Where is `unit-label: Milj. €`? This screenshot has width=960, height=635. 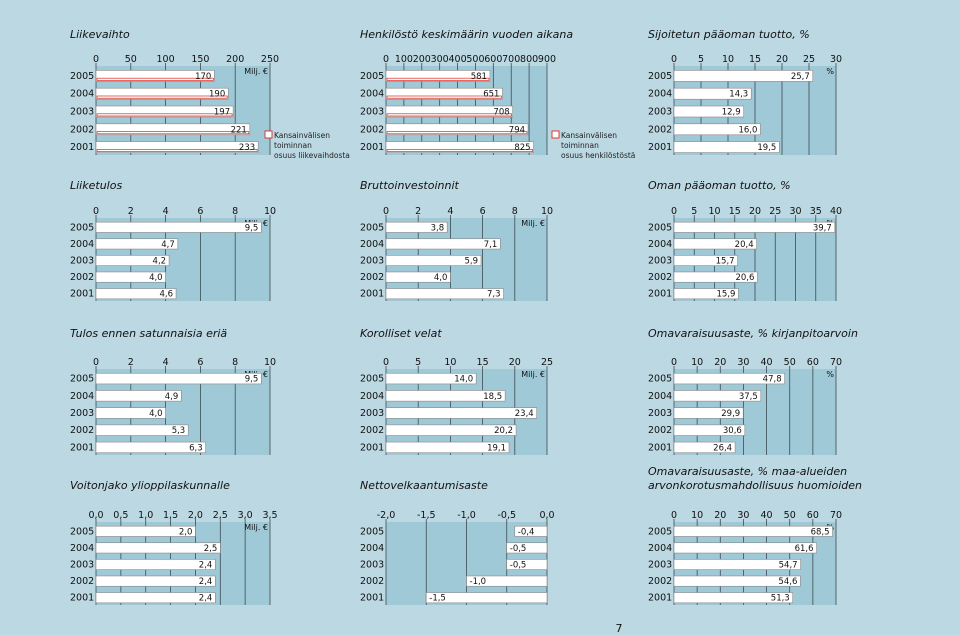 unit-label: Milj. € is located at coordinates (533, 223).